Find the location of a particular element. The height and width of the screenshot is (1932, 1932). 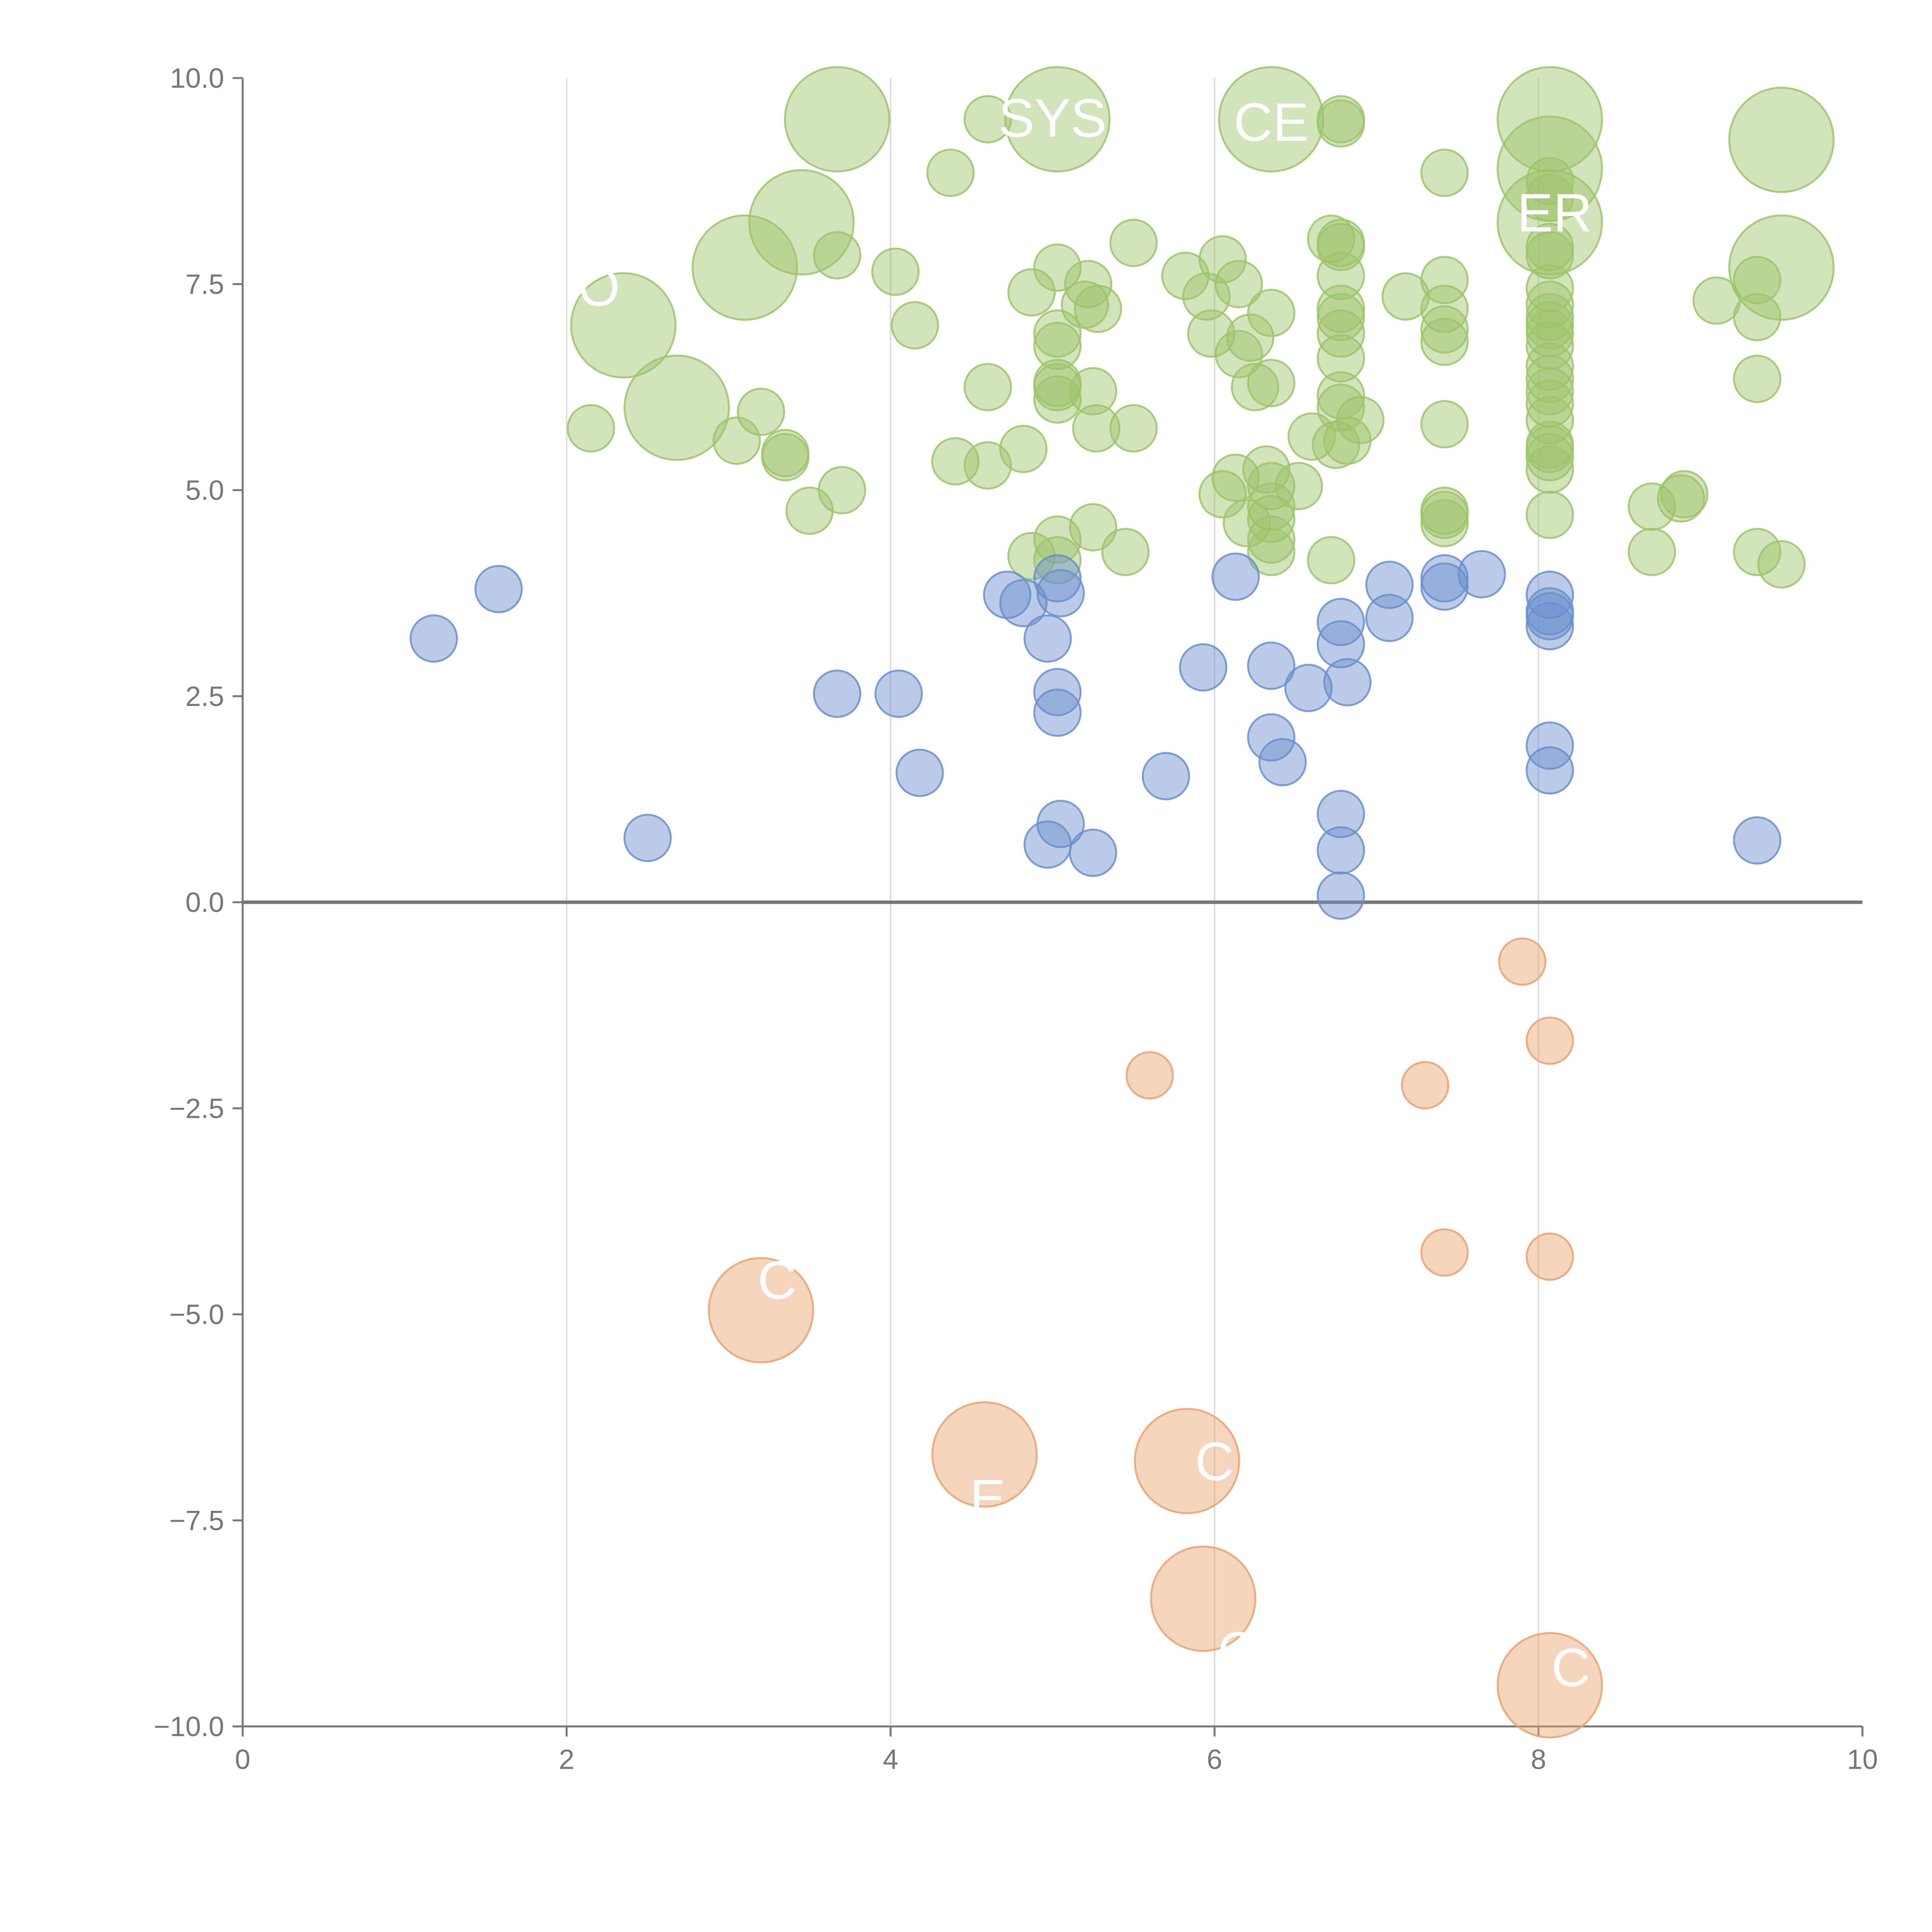

x-tick-label: 6 is located at coordinates (1214, 1759).